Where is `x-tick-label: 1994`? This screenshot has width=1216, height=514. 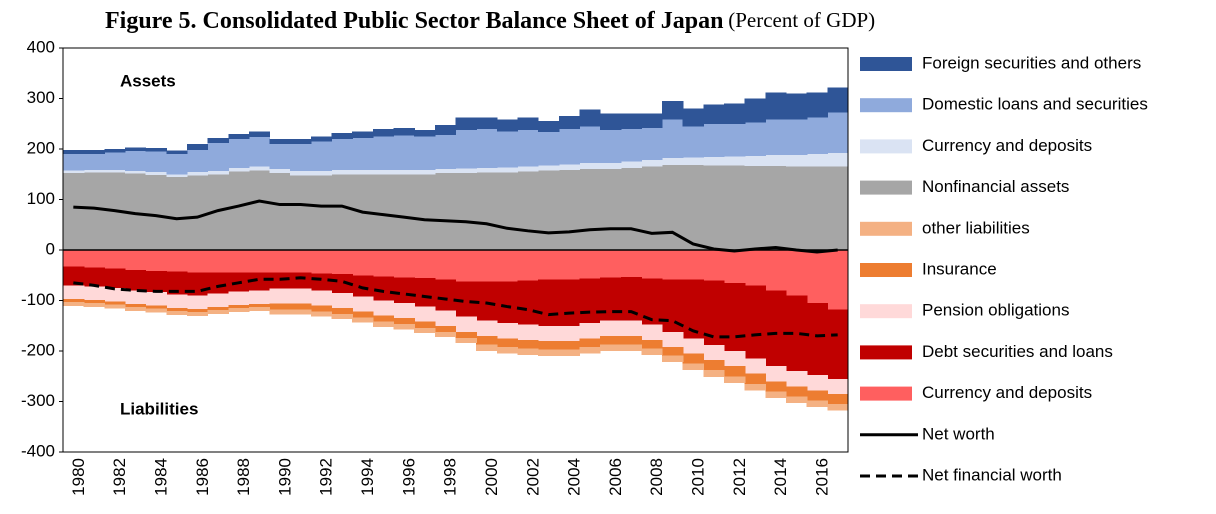 x-tick-label: 1994 is located at coordinates (367, 477).